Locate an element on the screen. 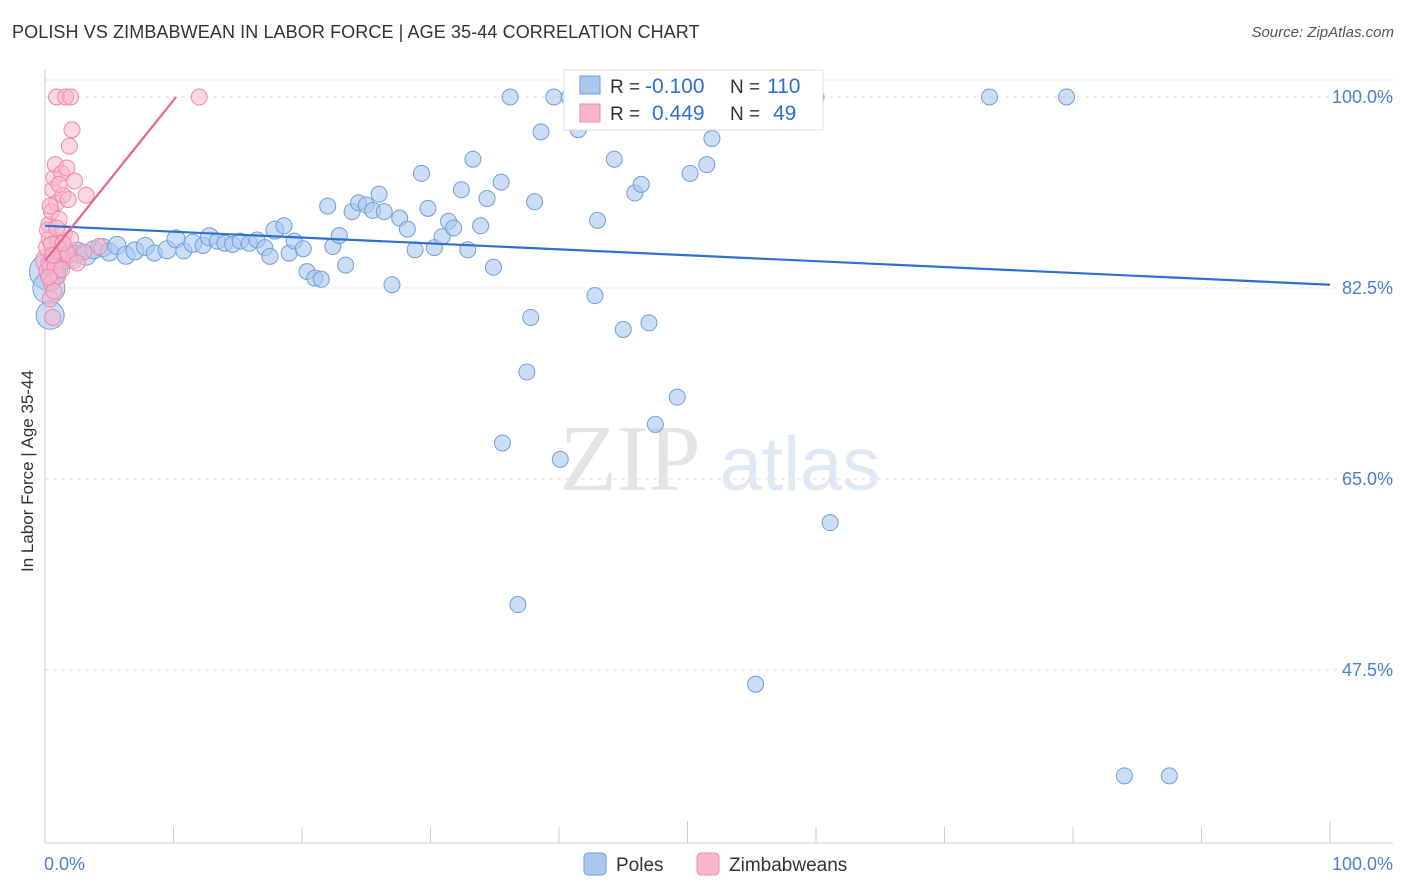 This screenshot has height=892, width=1406. y-tick-labels: 47.5% 65.0% 82.5% 100.0% is located at coordinates (1362, 383).